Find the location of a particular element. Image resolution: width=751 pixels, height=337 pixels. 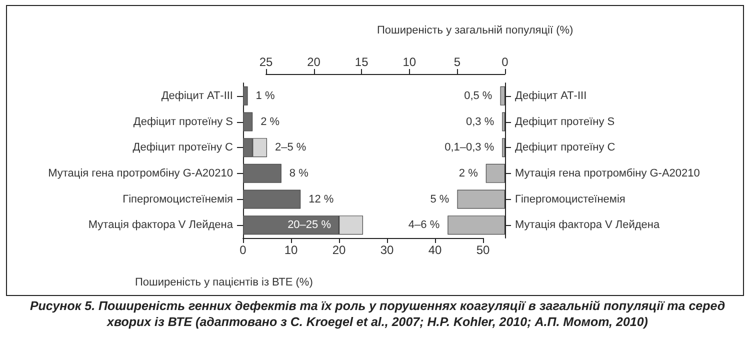

x-tick-label: 5 is located at coordinates (457, 62).